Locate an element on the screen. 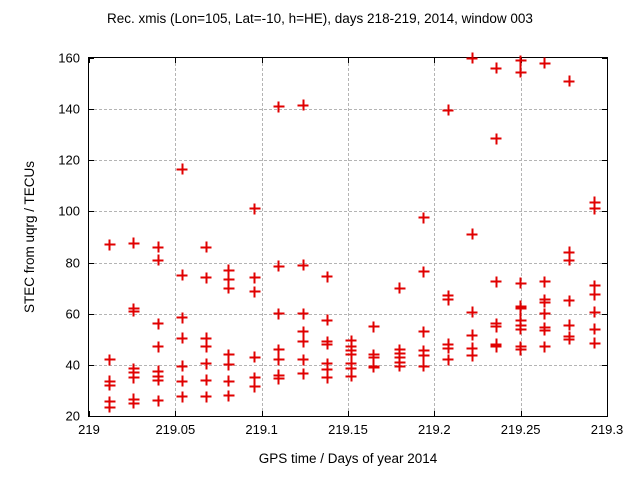  y-tick-label: 160 is located at coordinates (69, 58).